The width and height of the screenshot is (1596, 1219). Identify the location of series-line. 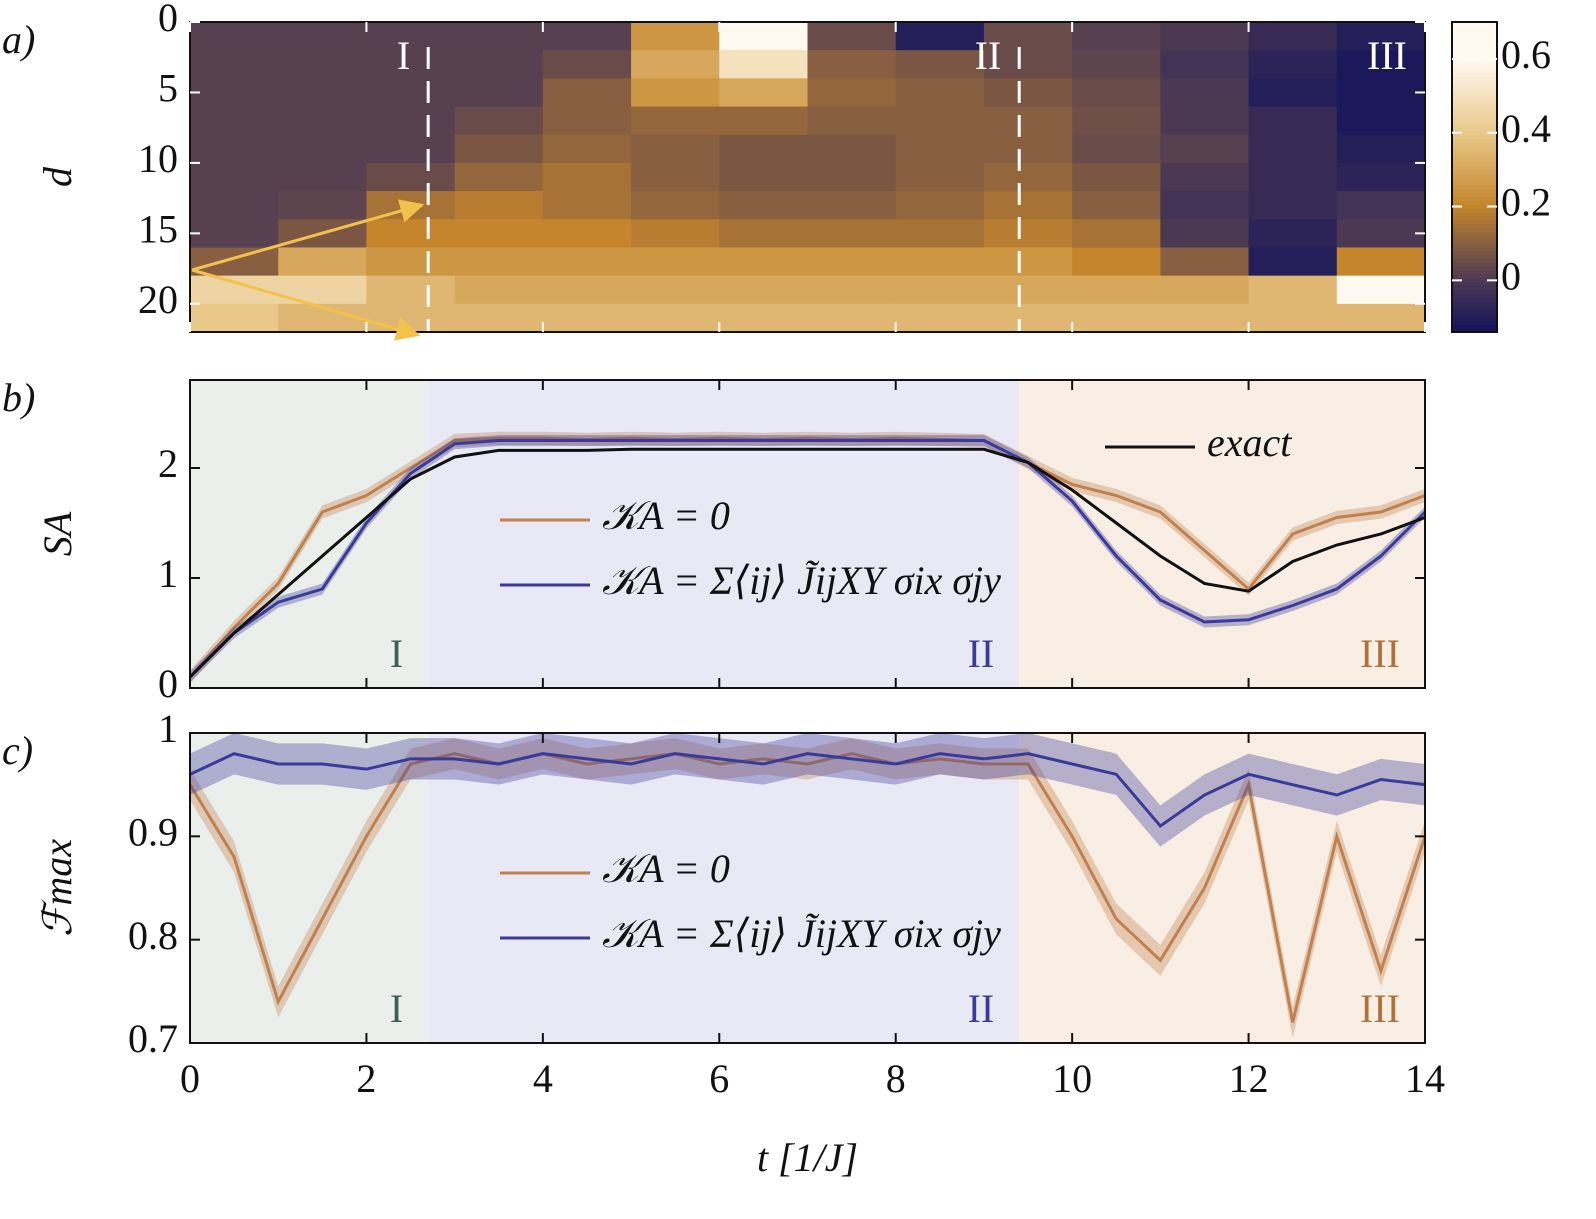
(807, 790).